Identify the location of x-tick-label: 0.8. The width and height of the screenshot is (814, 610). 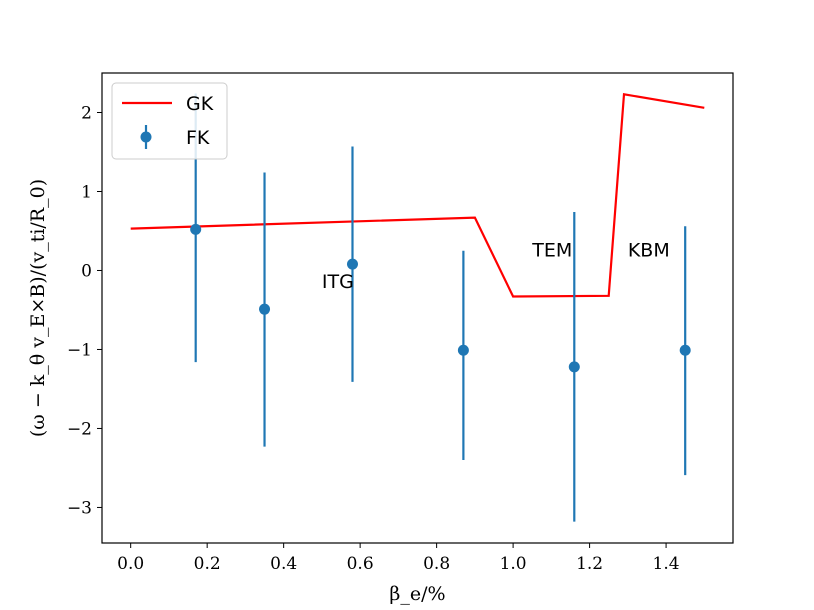
(436, 564).